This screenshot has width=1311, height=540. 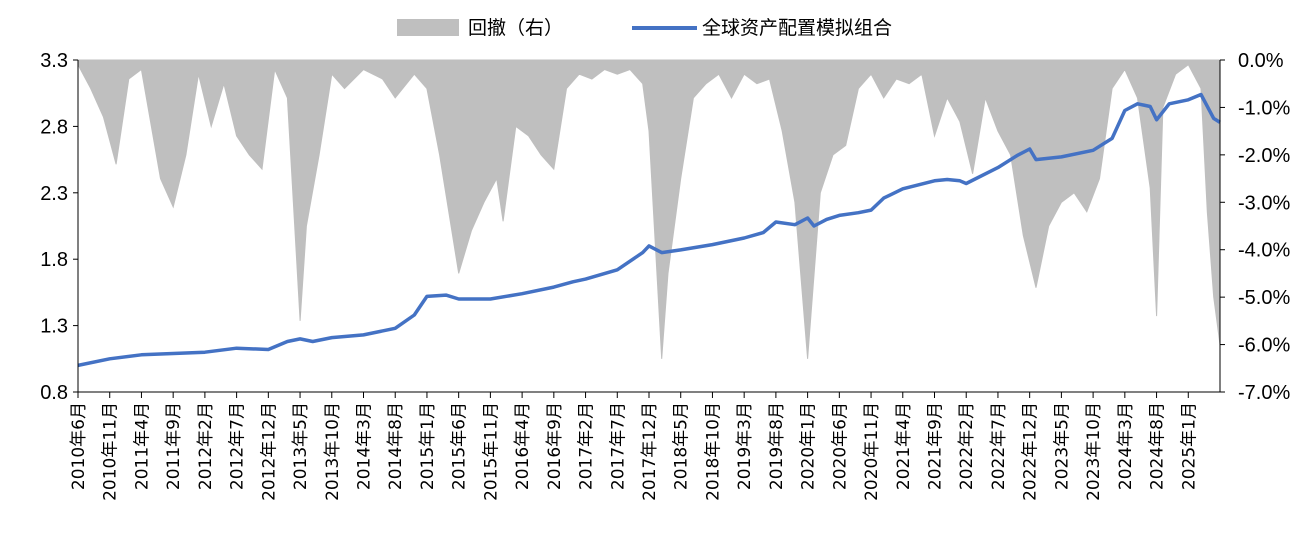 What do you see at coordinates (174, 446) in the screenshot?
I see `x-tick-label: 2011年9月` at bounding box center [174, 446].